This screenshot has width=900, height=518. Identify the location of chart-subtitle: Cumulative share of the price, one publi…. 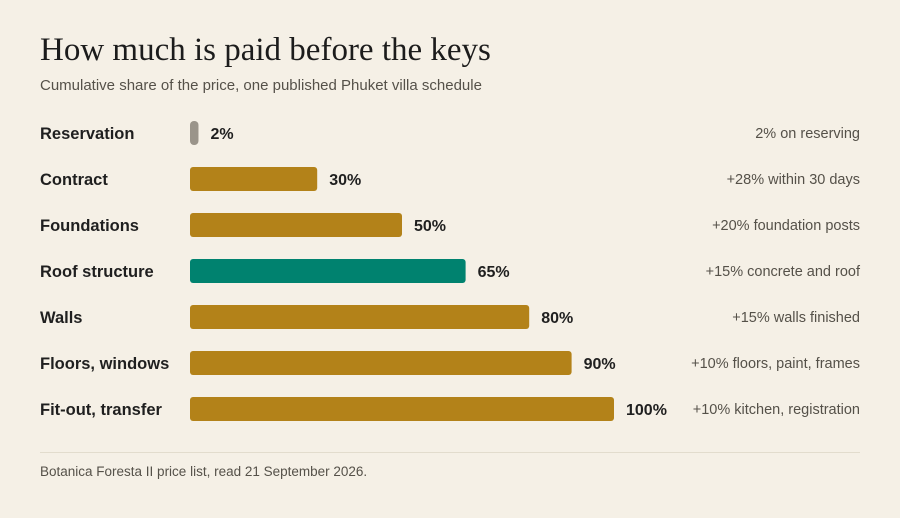
(261, 85).